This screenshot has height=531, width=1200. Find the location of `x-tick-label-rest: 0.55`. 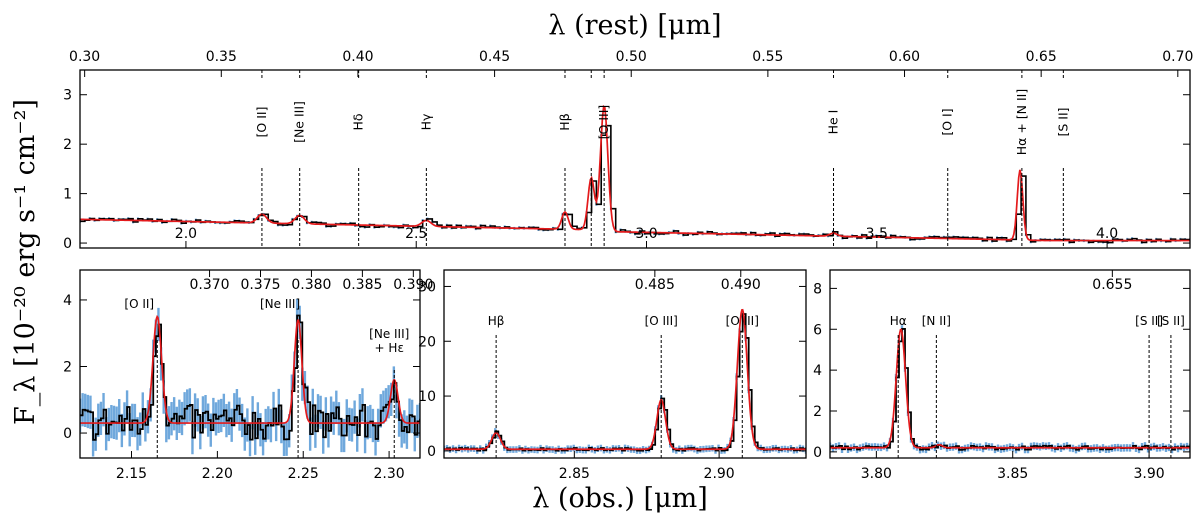

x-tick-label-rest: 0.55 is located at coordinates (767, 57).